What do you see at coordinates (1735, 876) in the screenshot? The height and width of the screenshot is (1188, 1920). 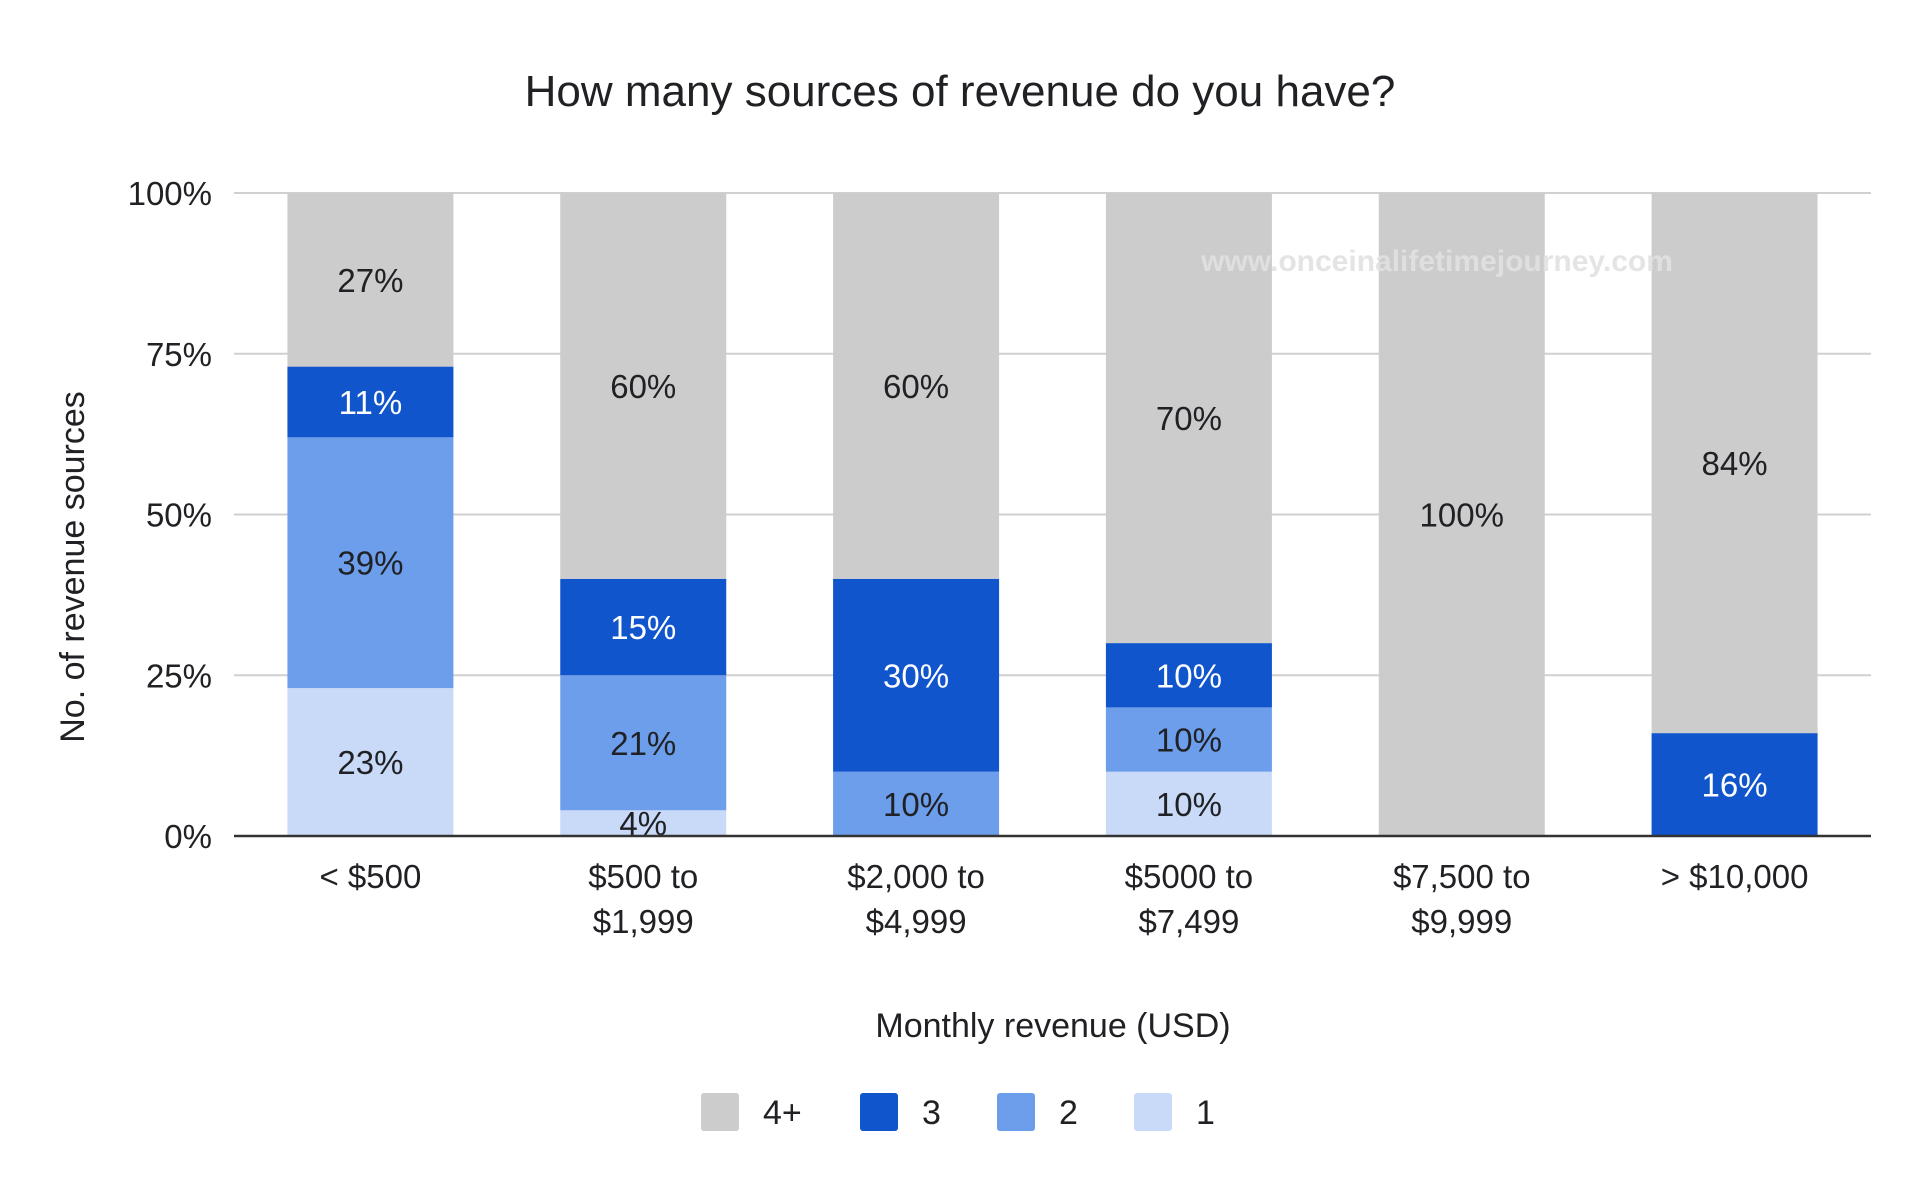 I see `x-tick-label: > $10,000` at bounding box center [1735, 876].